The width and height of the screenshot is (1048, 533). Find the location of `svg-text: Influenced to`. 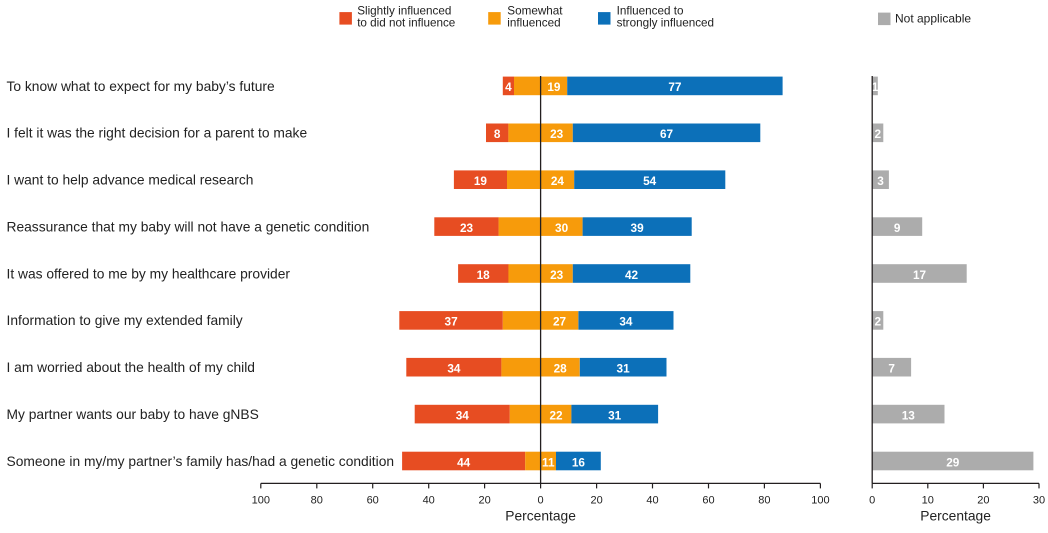

svg-text: Influenced to is located at coordinates (650, 11).